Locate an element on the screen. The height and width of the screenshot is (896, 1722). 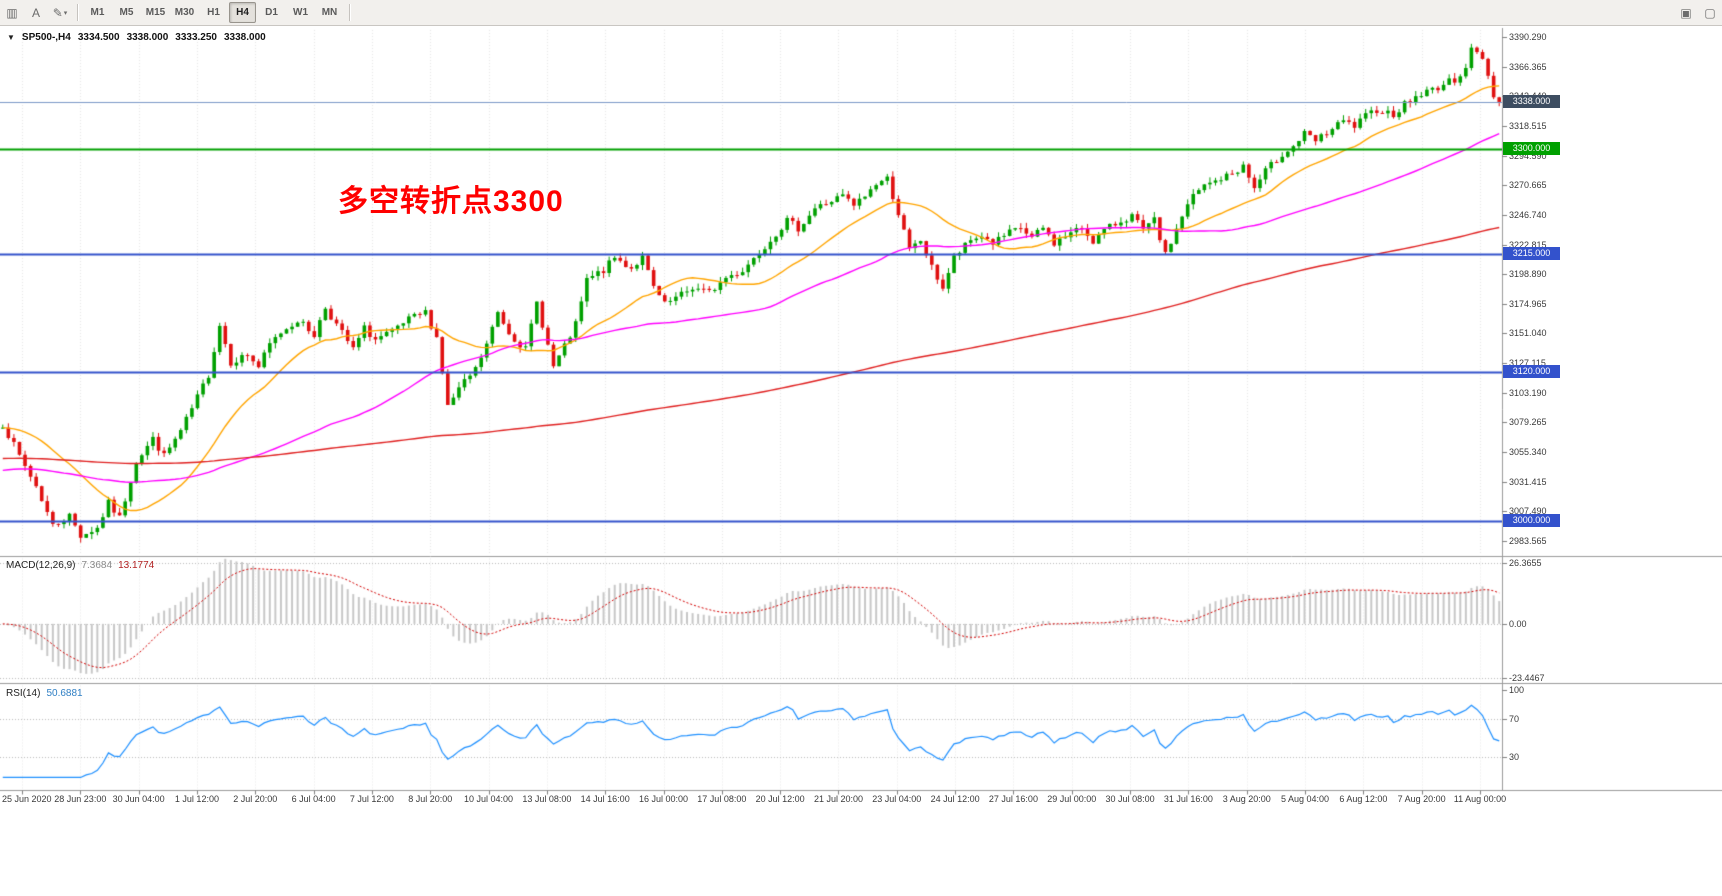
close-value: 3338.000 is located at coordinates (245, 37).